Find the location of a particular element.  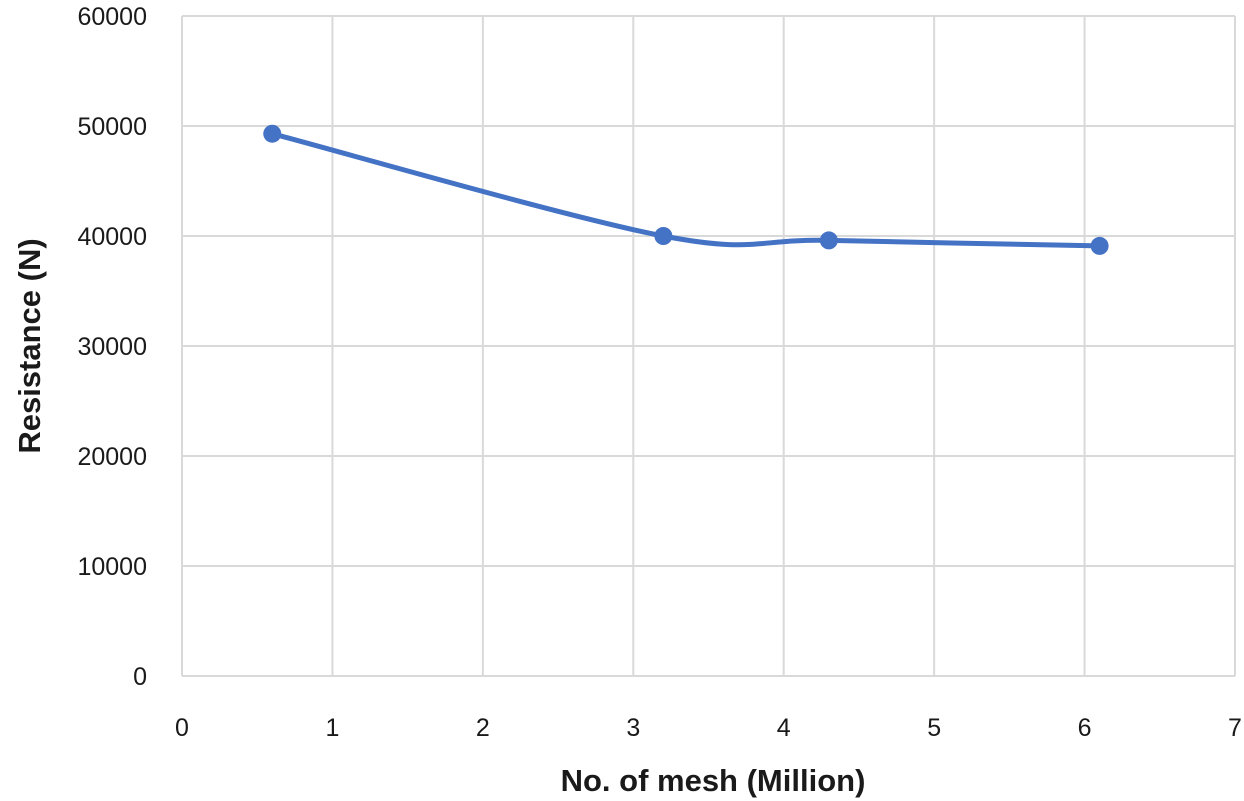

x-tick-label: 7 is located at coordinates (1235, 728).